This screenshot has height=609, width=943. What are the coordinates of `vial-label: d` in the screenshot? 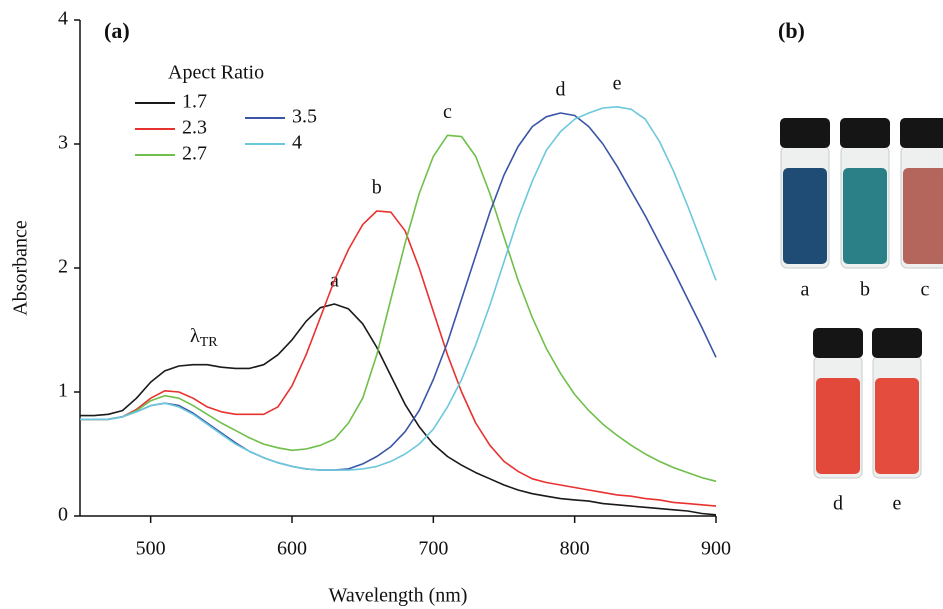 It's located at (838, 504).